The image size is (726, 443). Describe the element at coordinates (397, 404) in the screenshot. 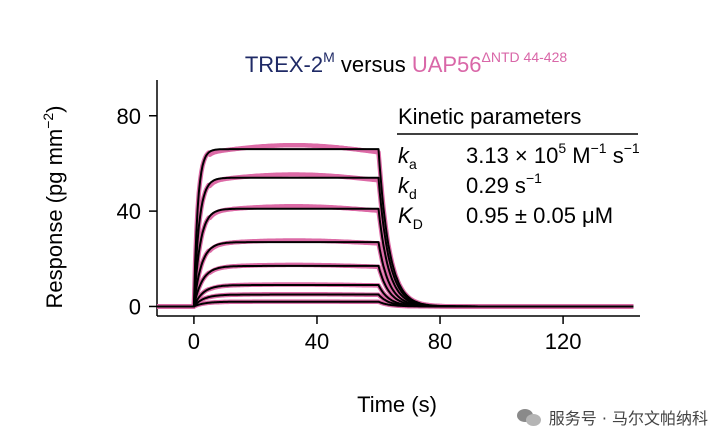

I see `x-axis-label: Time (s)` at that location.